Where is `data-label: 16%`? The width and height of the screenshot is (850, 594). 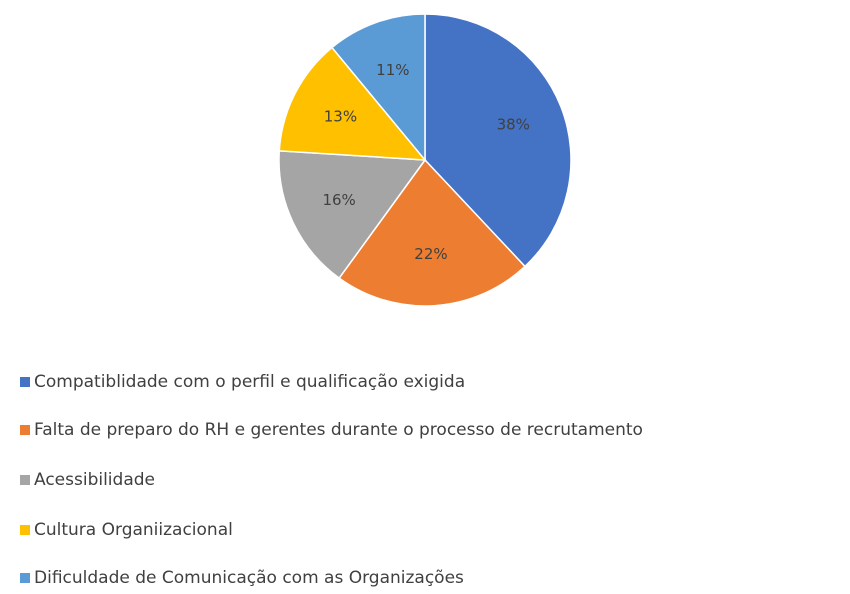
data-label: 16% is located at coordinates (338, 200).